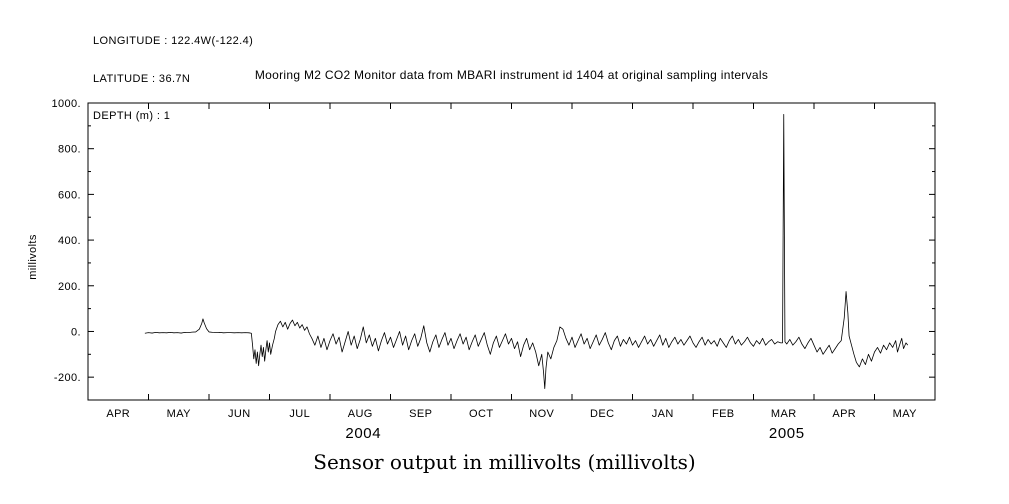 This screenshot has height=504, width=1009. What do you see at coordinates (66, 104) in the screenshot?
I see `y-tick-label: 1000.` at bounding box center [66, 104].